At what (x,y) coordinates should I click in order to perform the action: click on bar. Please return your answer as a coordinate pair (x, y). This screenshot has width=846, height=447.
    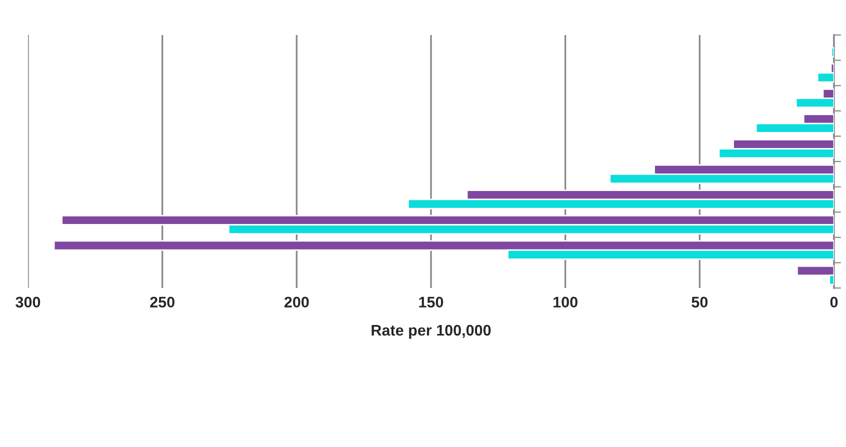
    Looking at the image, I should click on (832, 52).